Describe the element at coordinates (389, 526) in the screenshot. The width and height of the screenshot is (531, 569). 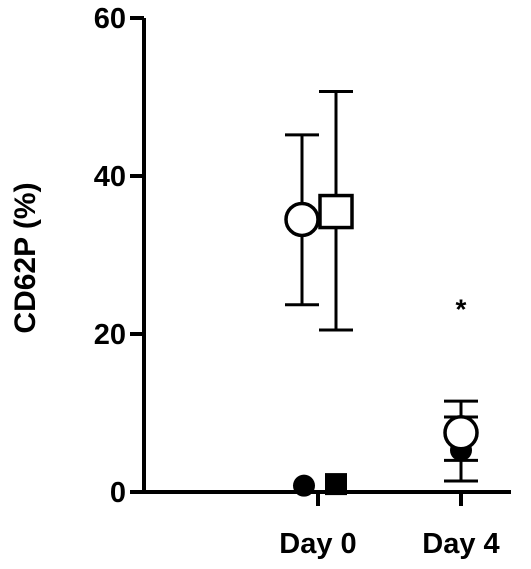
I see `x-tick-labels: Day 0 Day 4` at that location.